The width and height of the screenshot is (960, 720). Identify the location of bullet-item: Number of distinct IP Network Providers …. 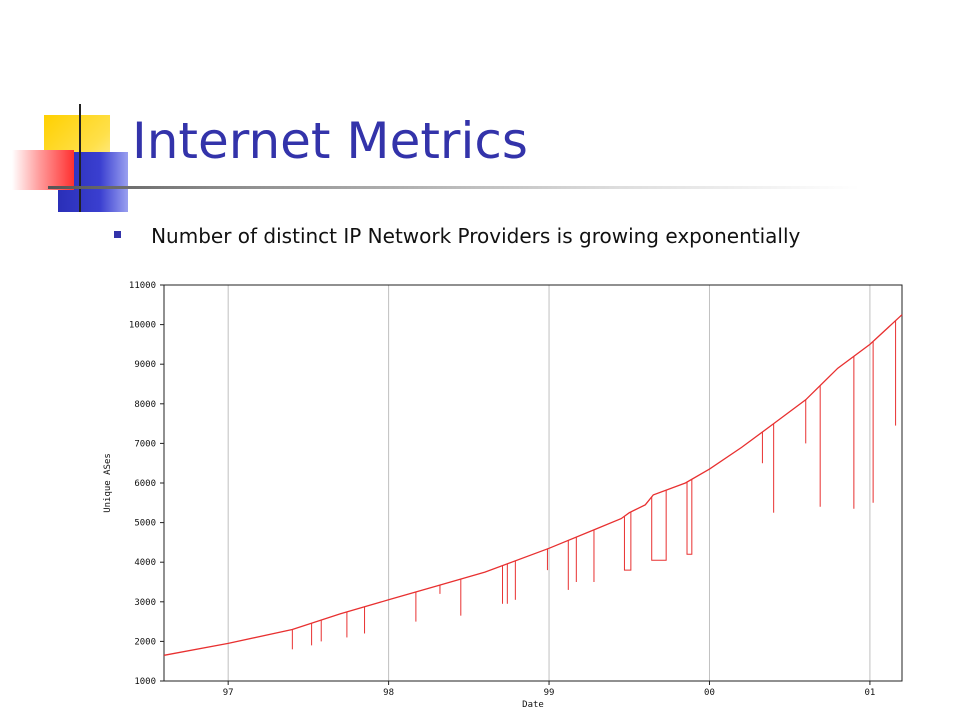
(457, 236).